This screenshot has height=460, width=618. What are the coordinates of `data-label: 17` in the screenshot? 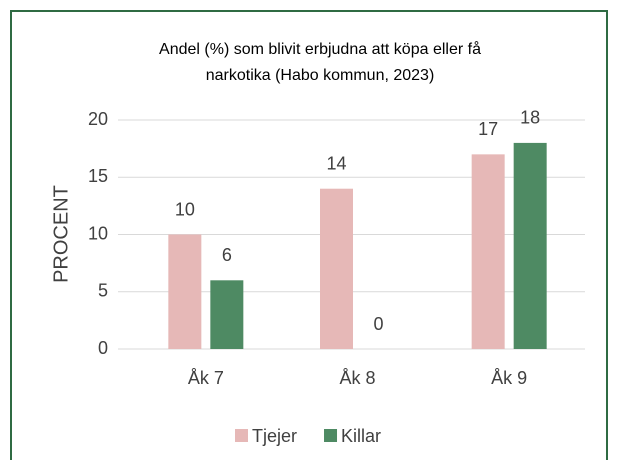 It's located at (488, 129).